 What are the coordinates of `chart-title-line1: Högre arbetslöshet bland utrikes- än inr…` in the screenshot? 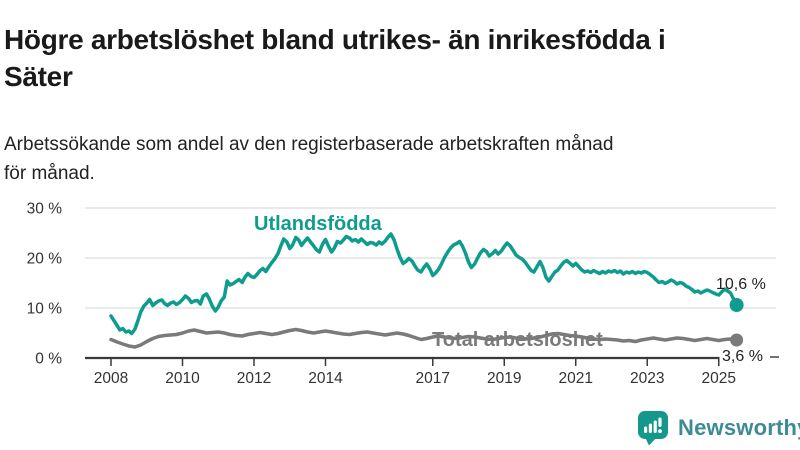 It's located at (335, 39).